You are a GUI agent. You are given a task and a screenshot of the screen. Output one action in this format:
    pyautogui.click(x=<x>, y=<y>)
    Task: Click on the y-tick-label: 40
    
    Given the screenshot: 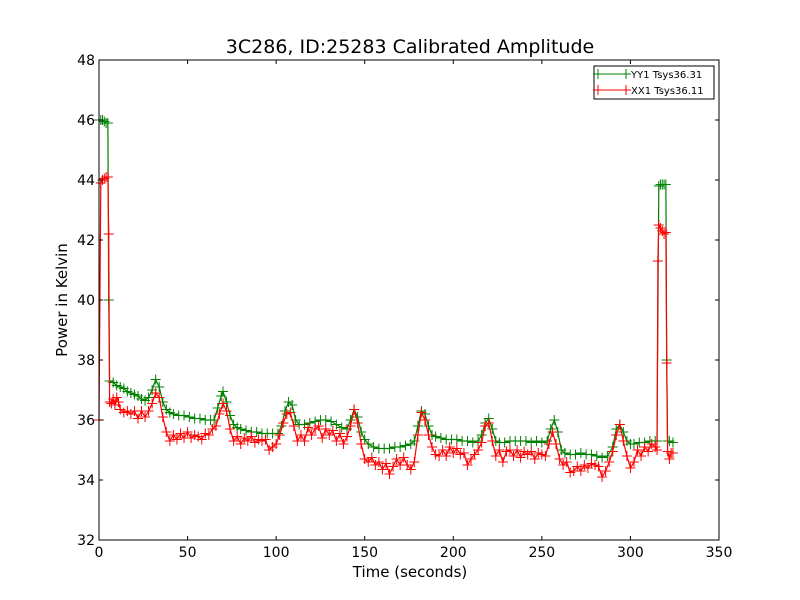 What is the action you would take?
    pyautogui.click(x=86, y=301)
    